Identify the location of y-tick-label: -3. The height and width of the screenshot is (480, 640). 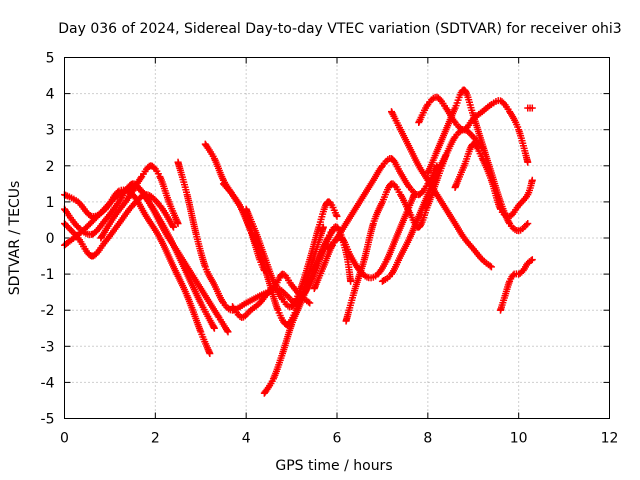
(48, 347).